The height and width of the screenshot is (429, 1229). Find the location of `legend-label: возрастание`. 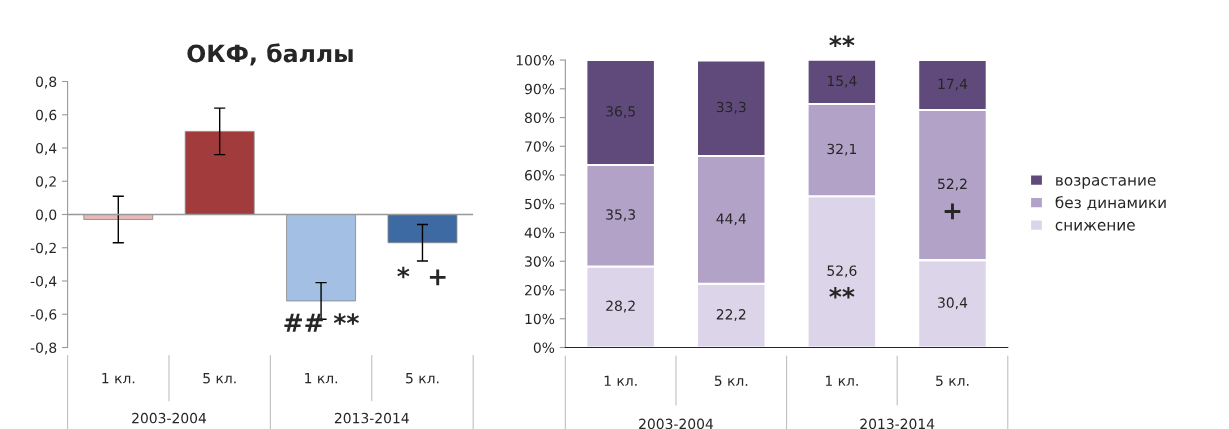

legend-label: возрастание is located at coordinates (1106, 183).